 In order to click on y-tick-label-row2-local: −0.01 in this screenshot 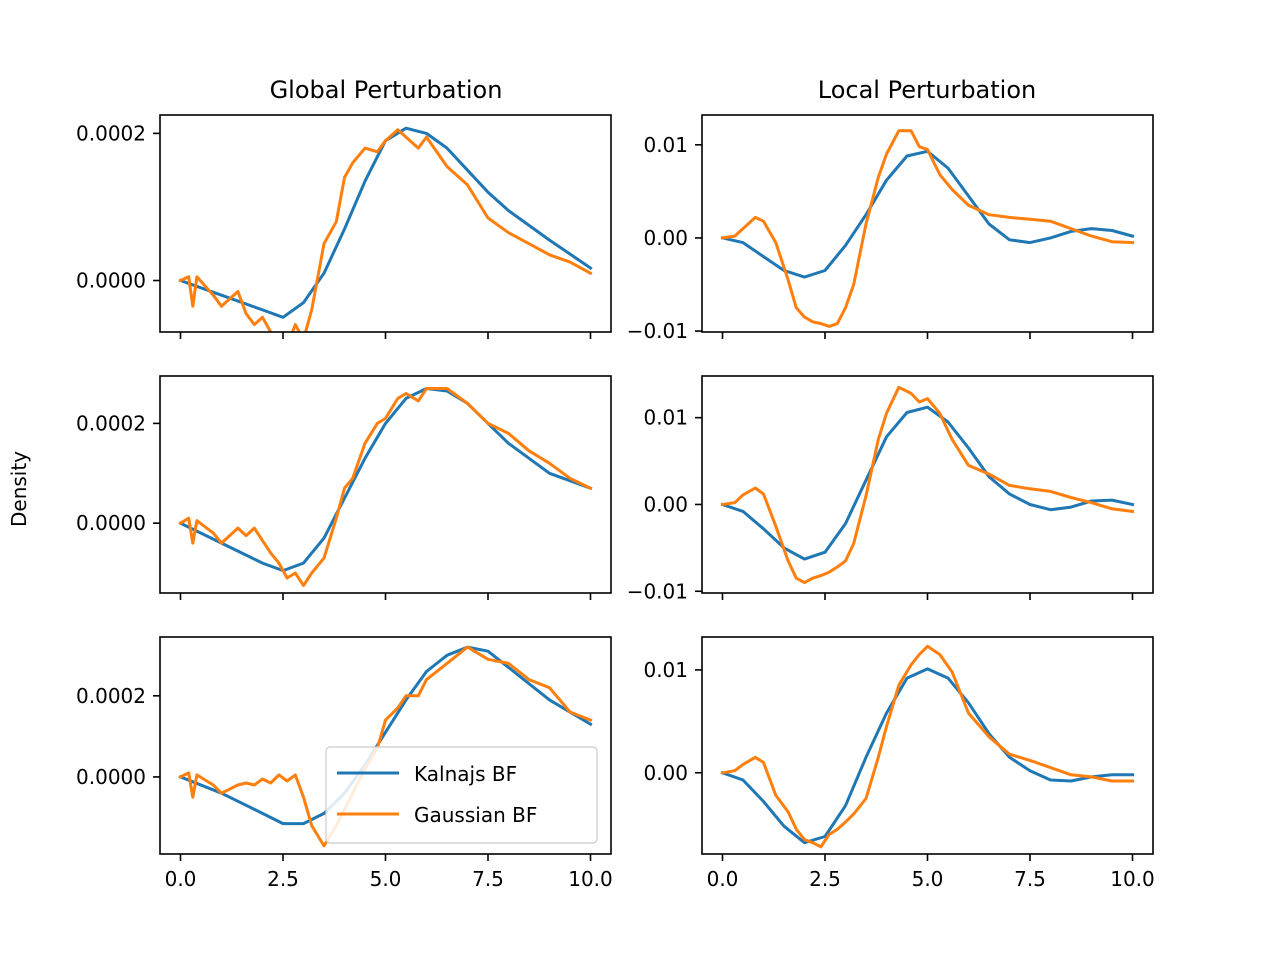, I will do `click(657, 591)`.